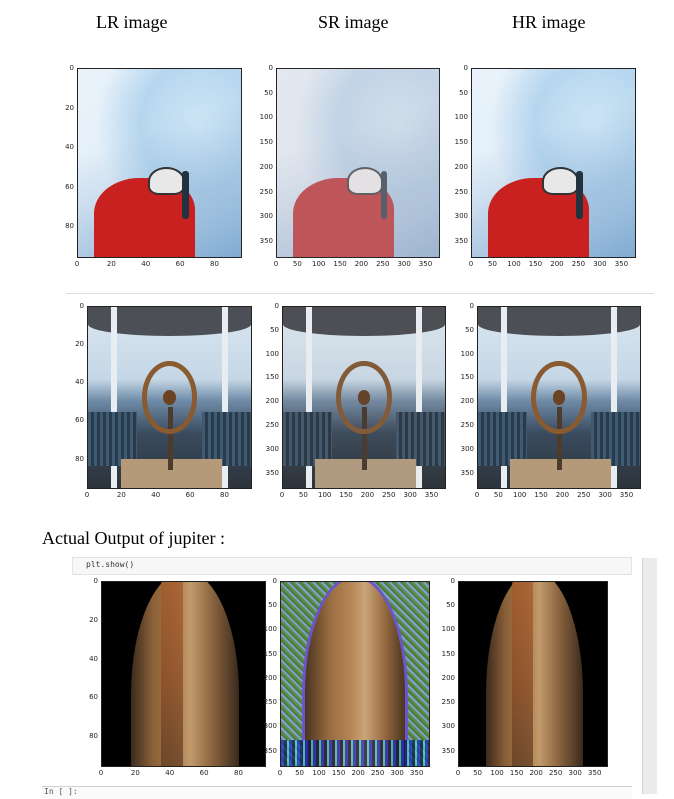 The image size is (674, 799). I want to click on y-tick-label: 80, so click(93, 736).